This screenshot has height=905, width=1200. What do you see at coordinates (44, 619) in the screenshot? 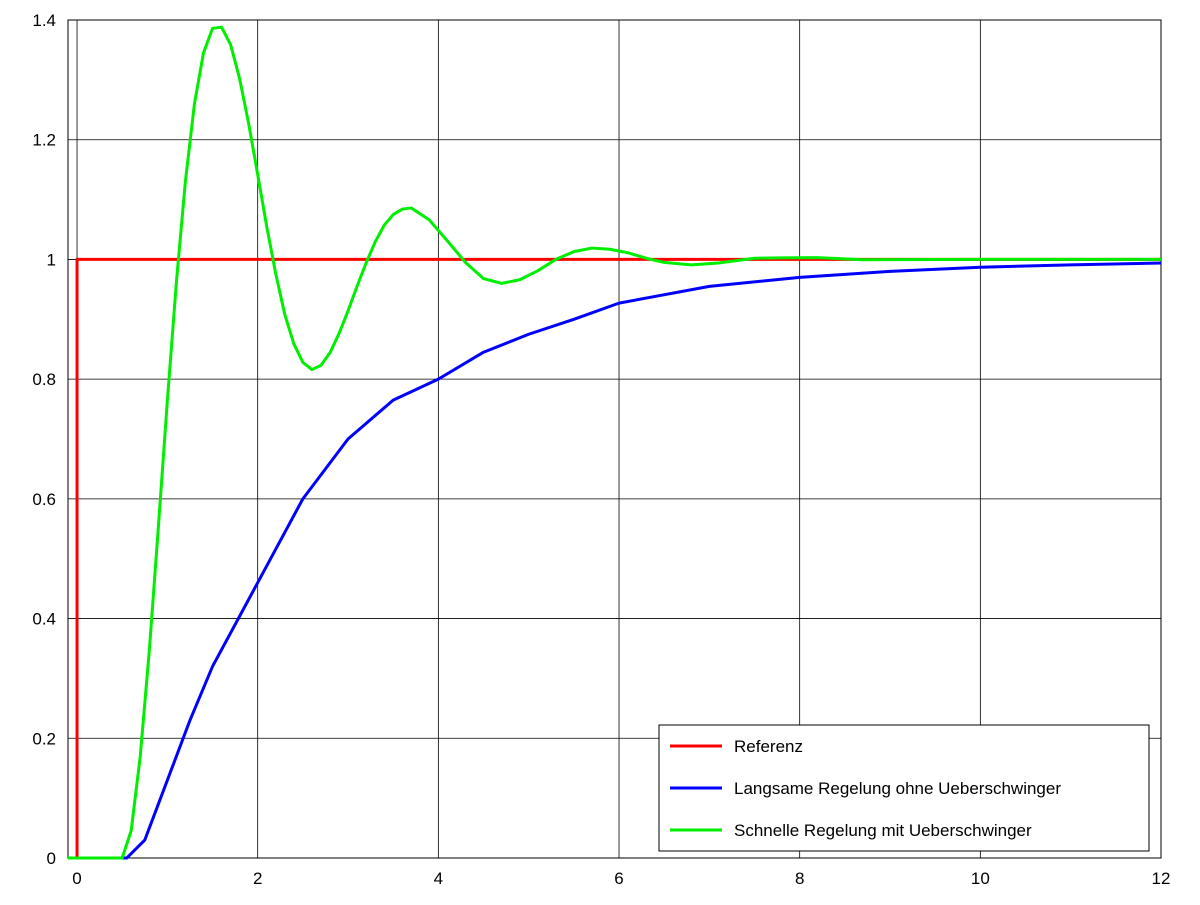
I see `y-tick-label: 0.4` at bounding box center [44, 619].